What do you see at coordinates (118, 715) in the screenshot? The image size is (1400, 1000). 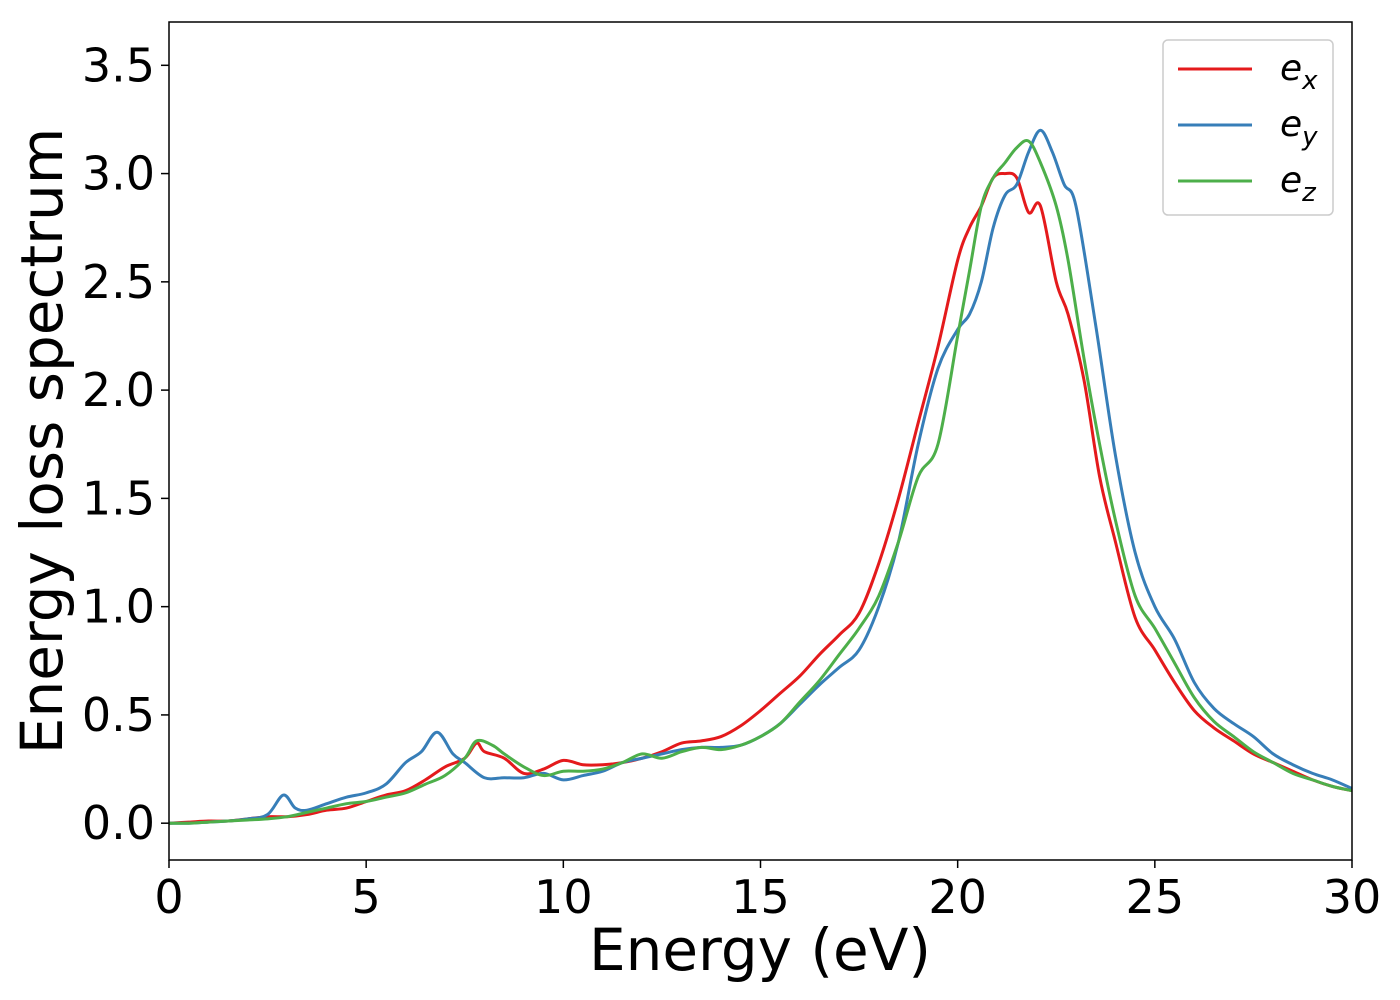 I see `y-tick-label: 0.5` at bounding box center [118, 715].